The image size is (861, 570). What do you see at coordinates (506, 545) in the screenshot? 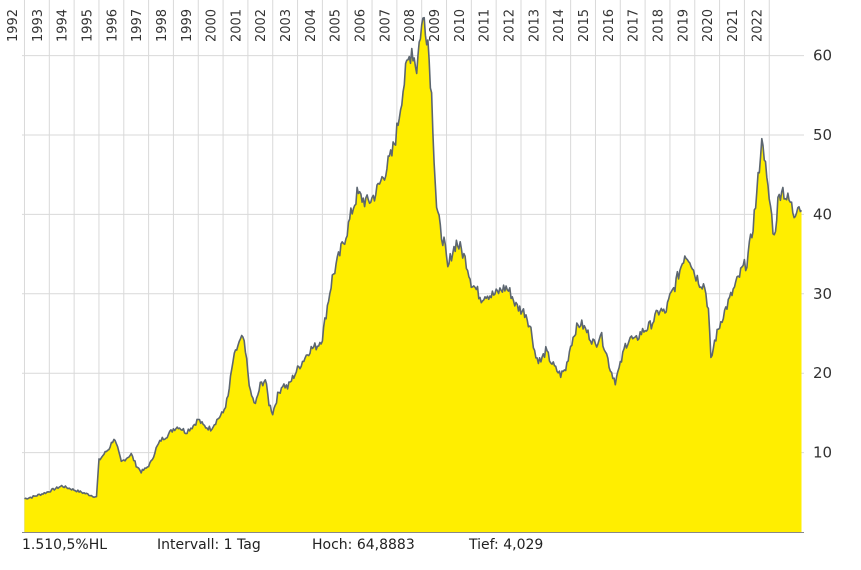
I see `low-label: Tief: 4,029` at bounding box center [506, 545].